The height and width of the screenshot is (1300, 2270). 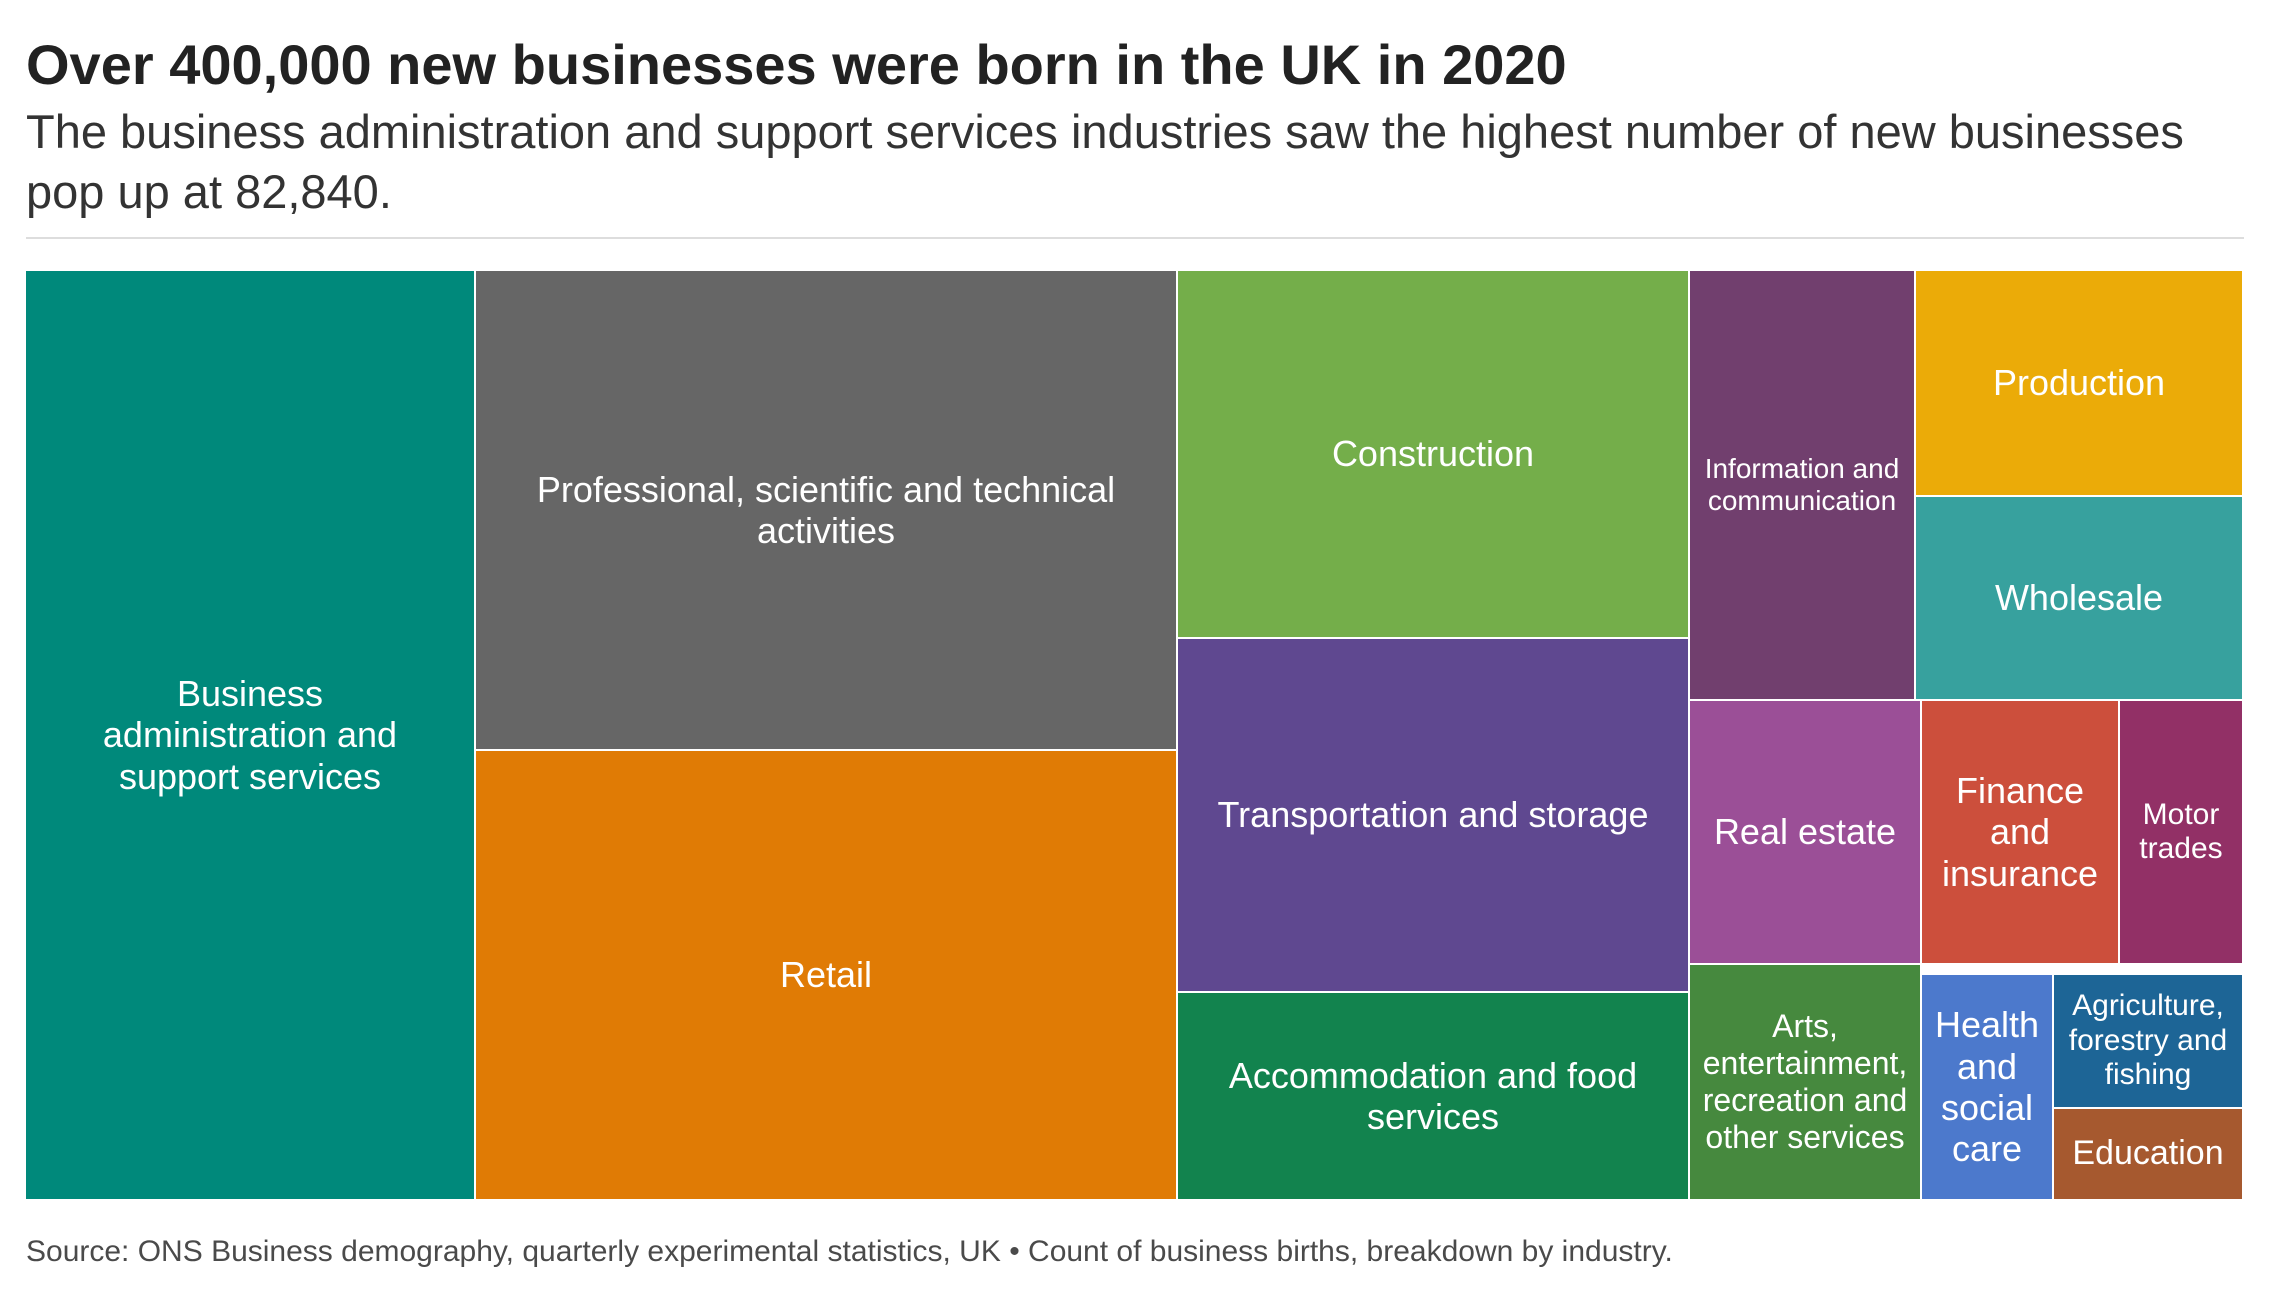 I want to click on tile-production: Production, so click(x=2079, y=383).